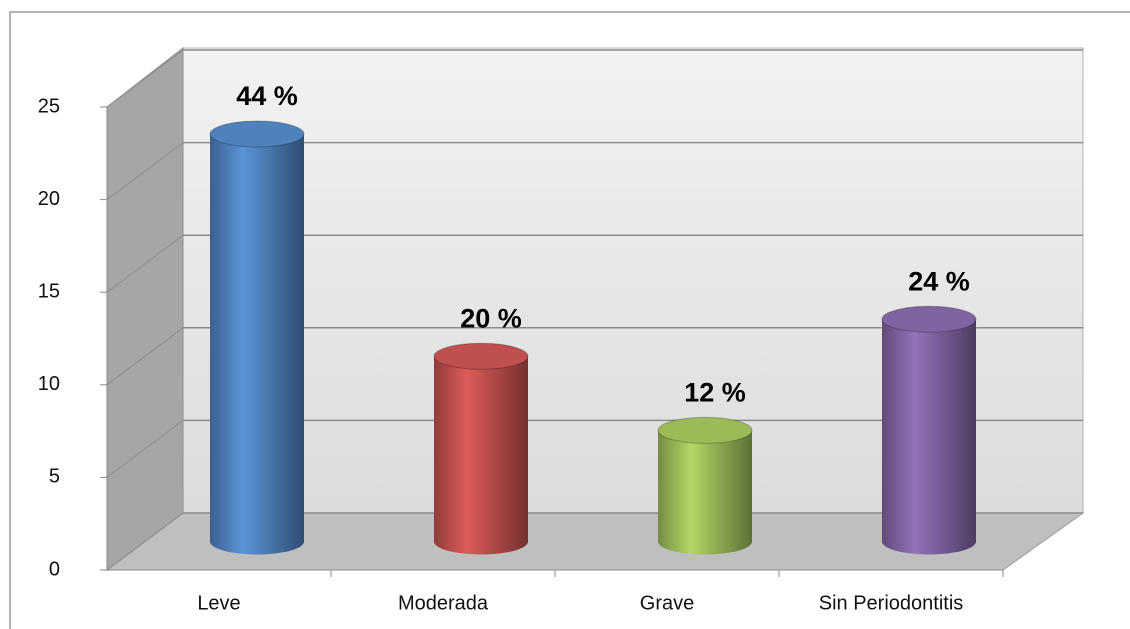 The height and width of the screenshot is (629, 1130). Describe the element at coordinates (491, 318) in the screenshot. I see `data-label: 20 %` at that location.